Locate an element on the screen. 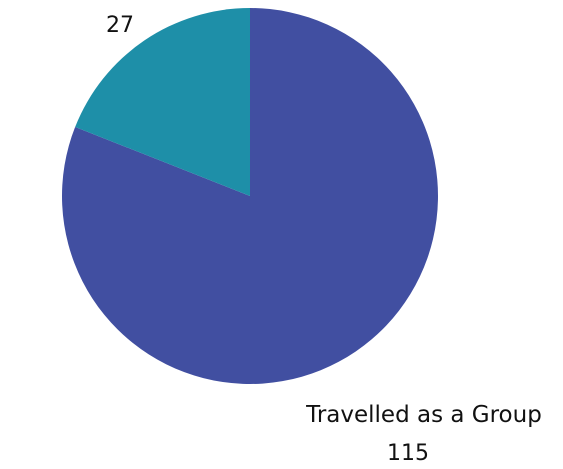 The image size is (563, 469). data-label-value-1: 27 is located at coordinates (120, 25).